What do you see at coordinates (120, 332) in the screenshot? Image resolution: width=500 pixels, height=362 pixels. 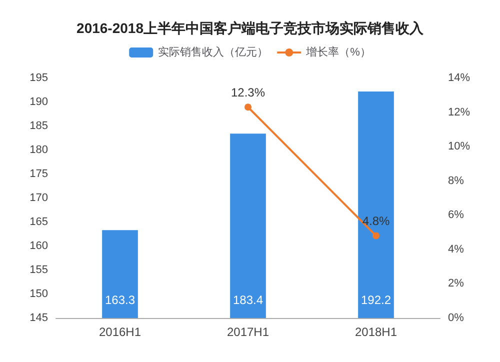 I see `x-tick-label: 2016H1` at bounding box center [120, 332].